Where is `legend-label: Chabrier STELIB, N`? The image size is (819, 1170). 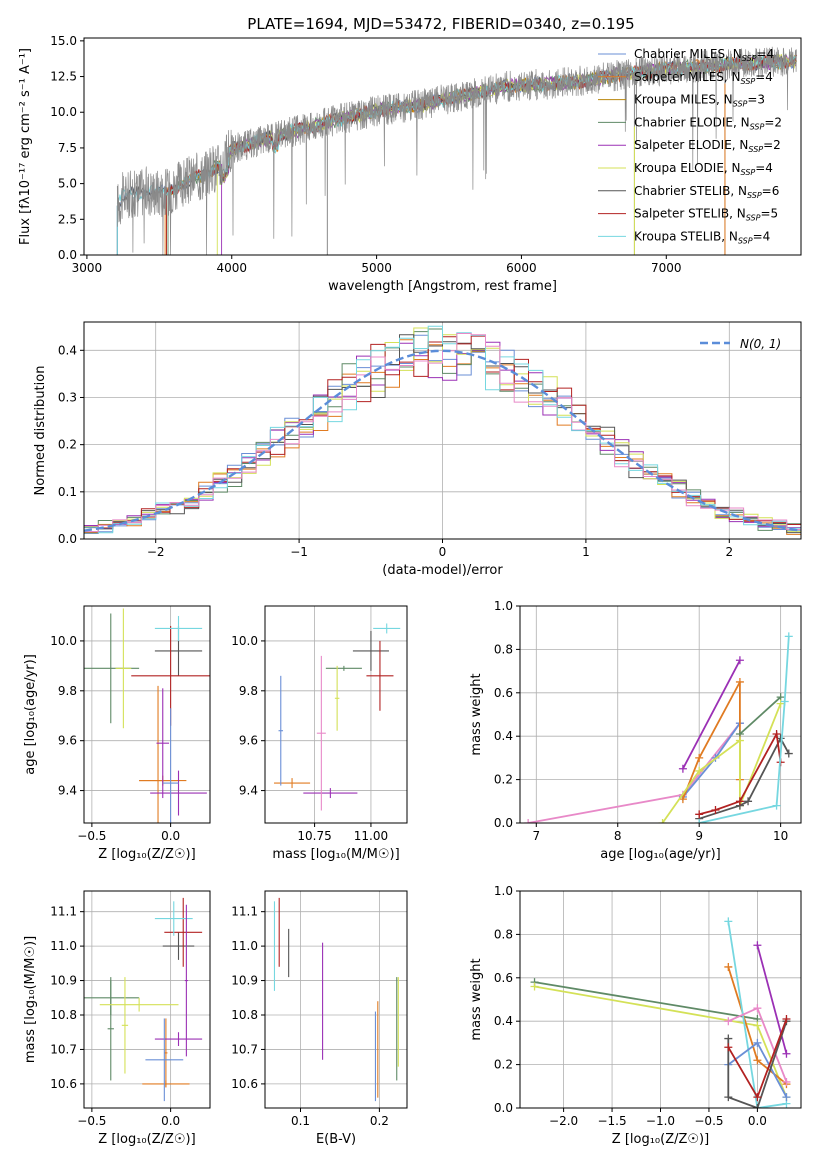 legend-label: Chabrier STELIB, N is located at coordinates (690, 191).